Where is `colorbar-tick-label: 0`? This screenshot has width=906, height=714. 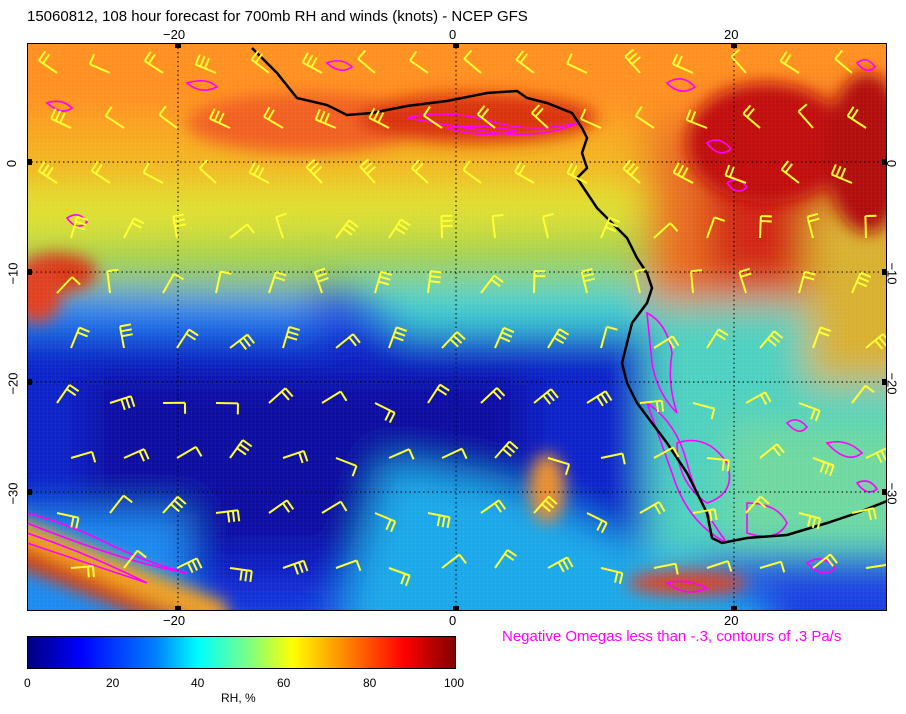
colorbar-tick-label: 0 is located at coordinates (27, 683).